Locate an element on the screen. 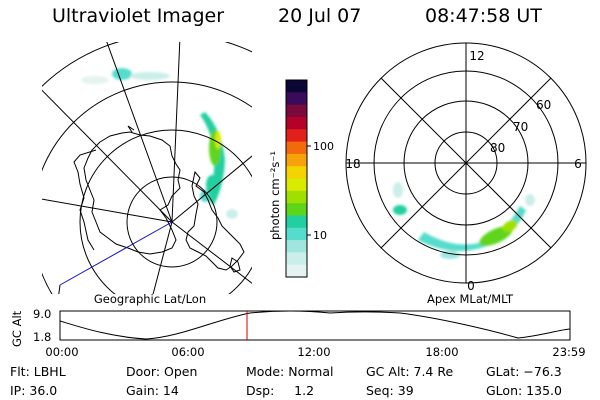 The image size is (600, 400). glon-label: GLon: 135.0 is located at coordinates (524, 390).